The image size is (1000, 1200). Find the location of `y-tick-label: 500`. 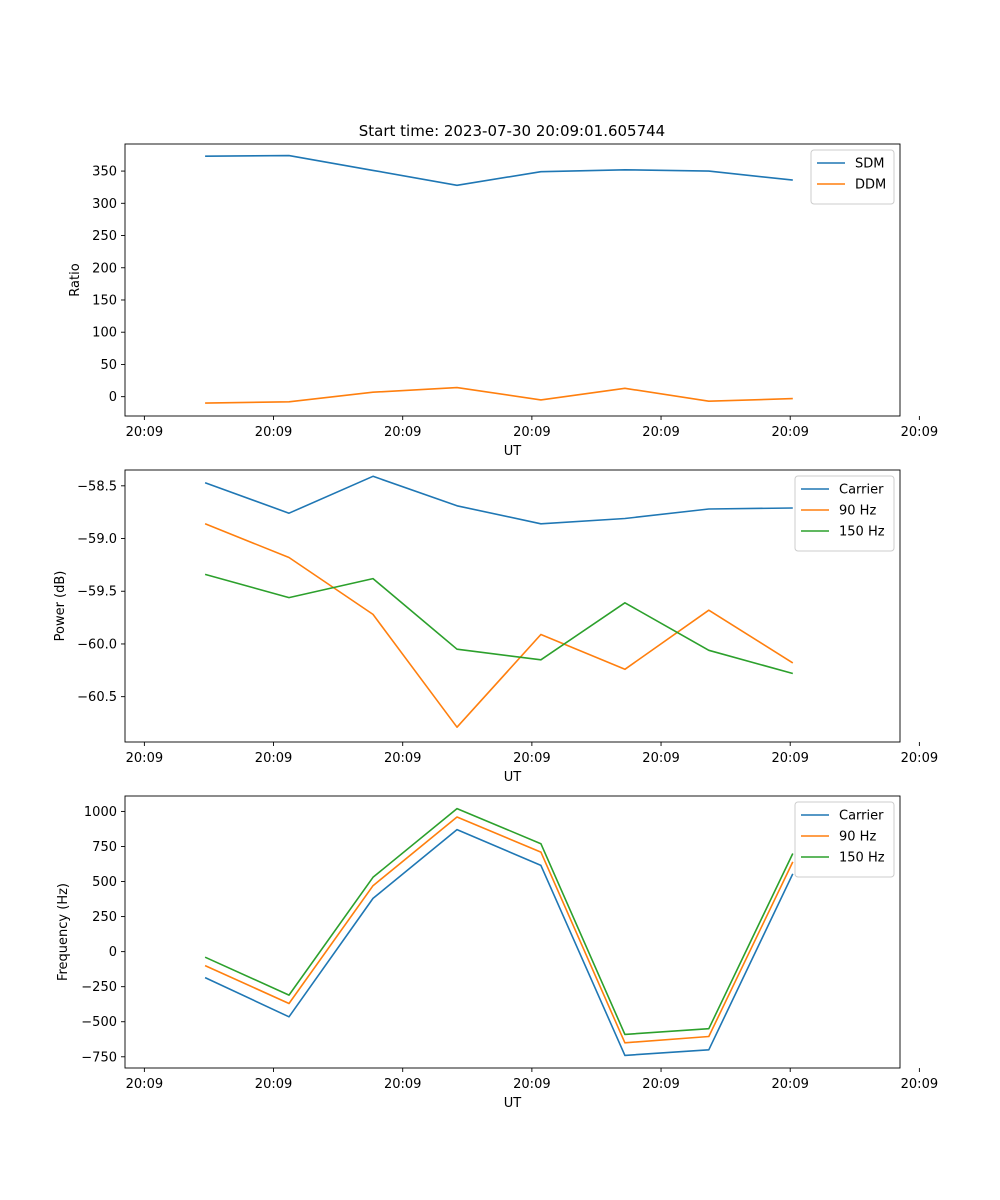

y-tick-label: 500 is located at coordinates (104, 882).